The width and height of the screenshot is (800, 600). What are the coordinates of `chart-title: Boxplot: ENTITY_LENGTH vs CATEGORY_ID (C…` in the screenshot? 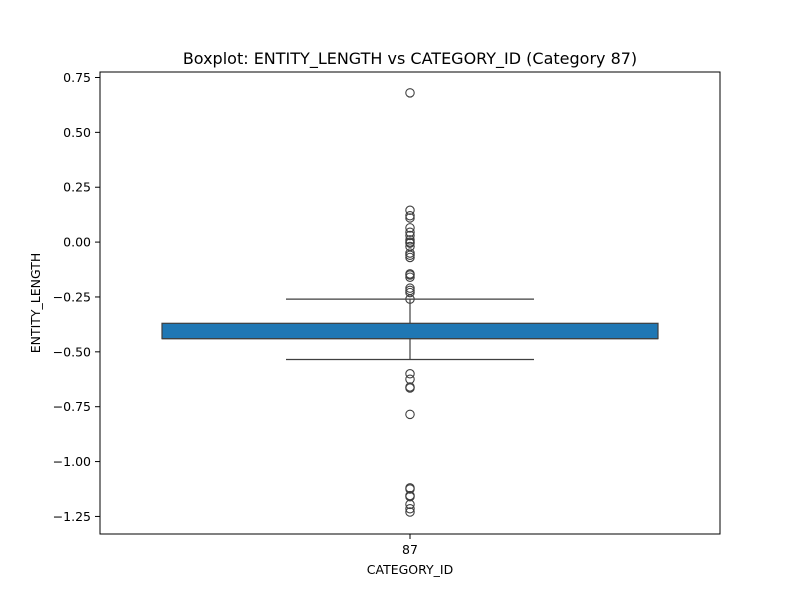 It's located at (410, 59).